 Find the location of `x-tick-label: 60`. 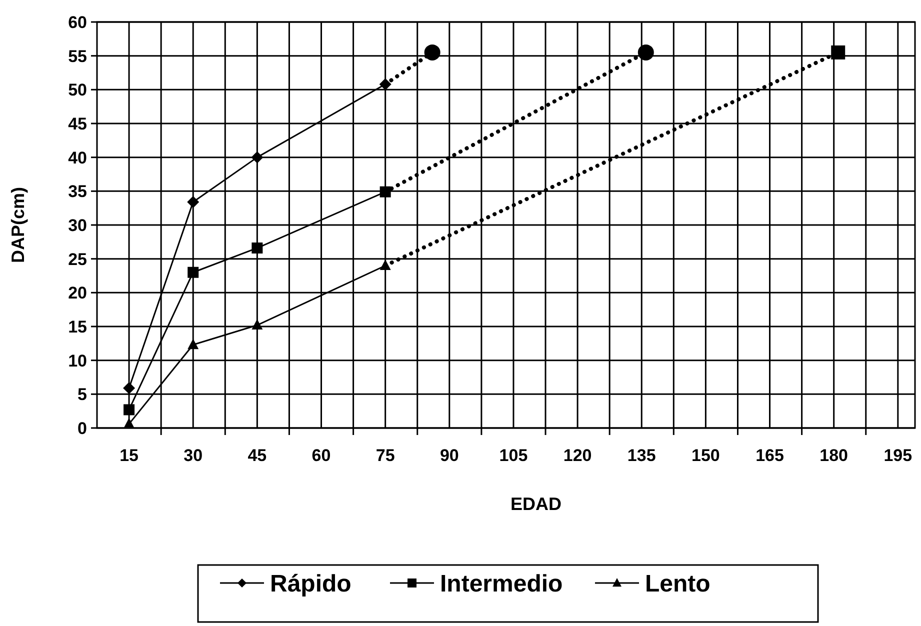

x-tick-label: 60 is located at coordinates (321, 455).